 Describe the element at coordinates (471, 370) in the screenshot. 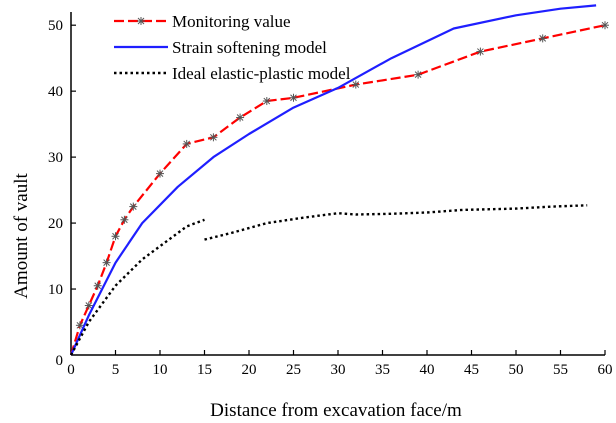

I see `x-tick-label: 45` at that location.